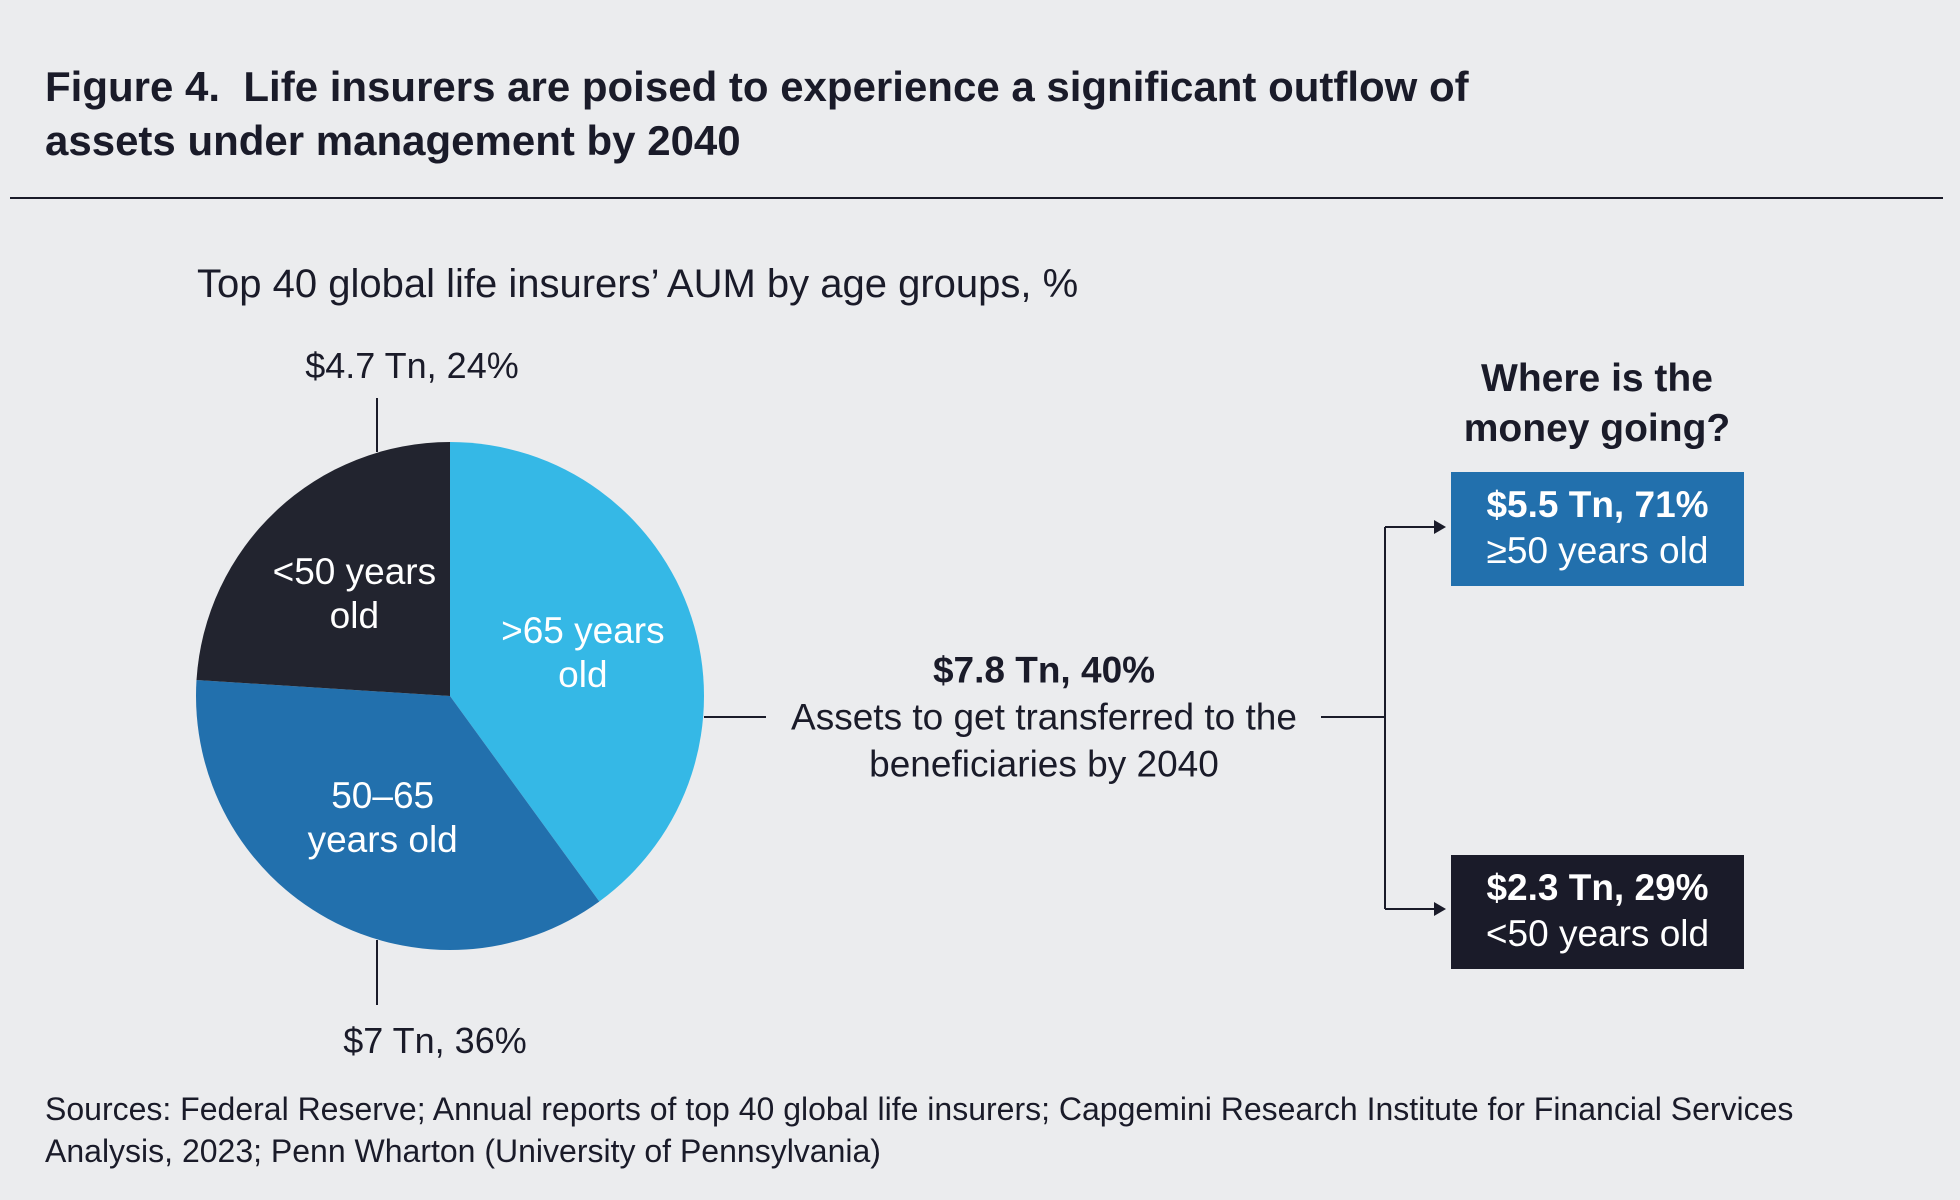  I want to click on slice-label: <50 years old, so click(354, 594).